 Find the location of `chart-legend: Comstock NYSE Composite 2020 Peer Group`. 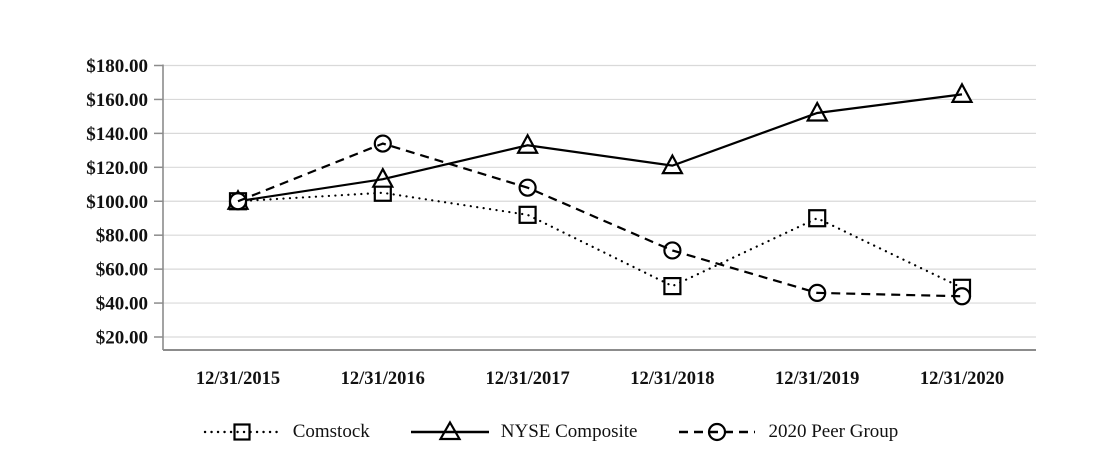

chart-legend: Comstock NYSE Composite 2020 Peer Group is located at coordinates (550, 432).